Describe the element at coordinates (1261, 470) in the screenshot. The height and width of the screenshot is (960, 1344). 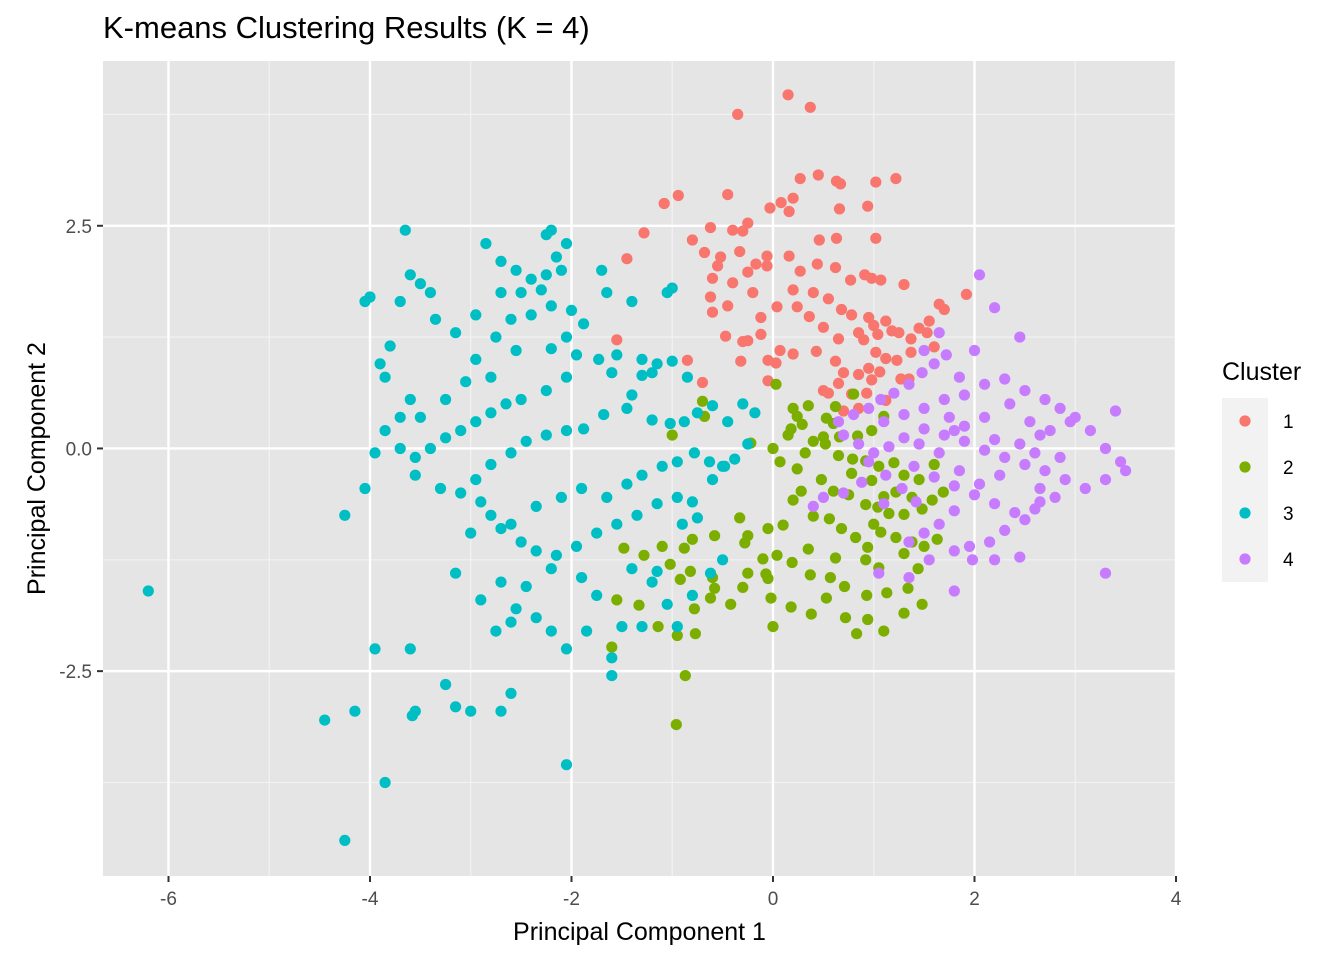
I see `legend: Cluster 1 2 3 4` at that location.